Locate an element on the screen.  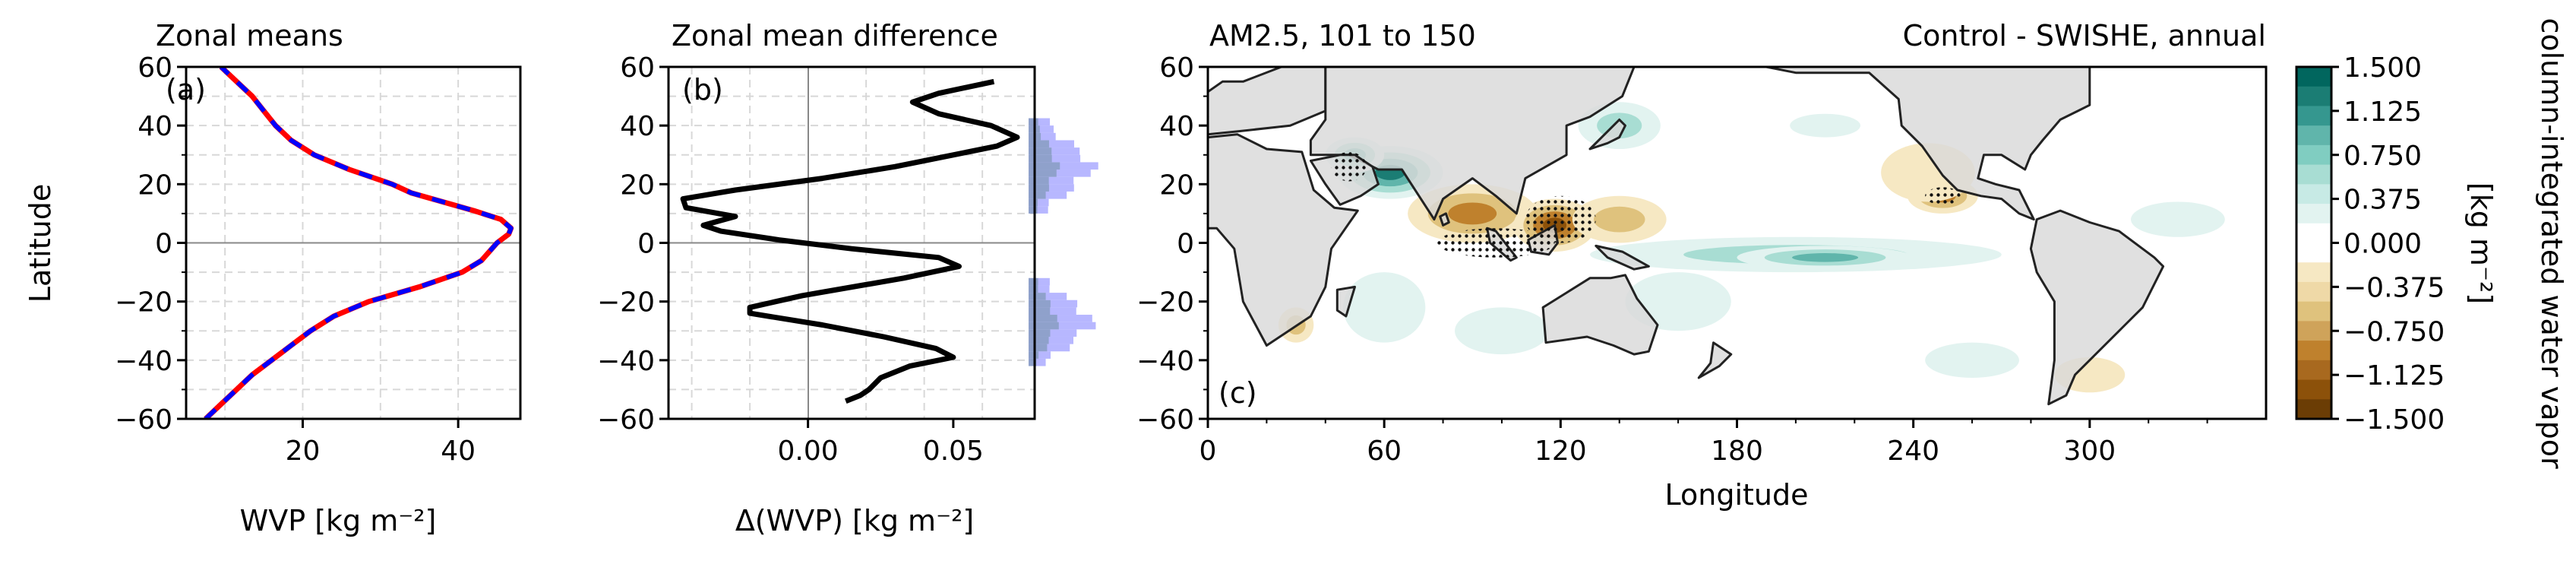
x-tick-label: 300 is located at coordinates (2089, 451).